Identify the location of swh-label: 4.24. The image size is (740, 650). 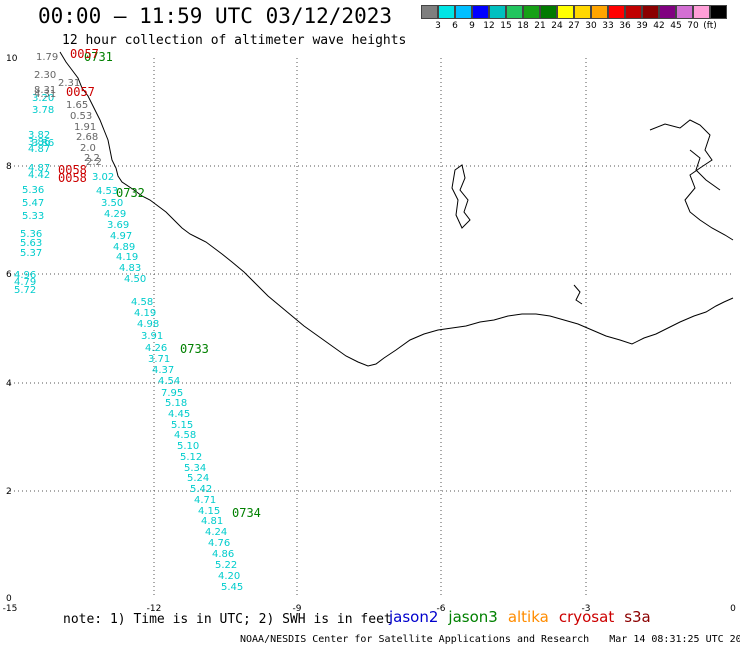
(216, 532).